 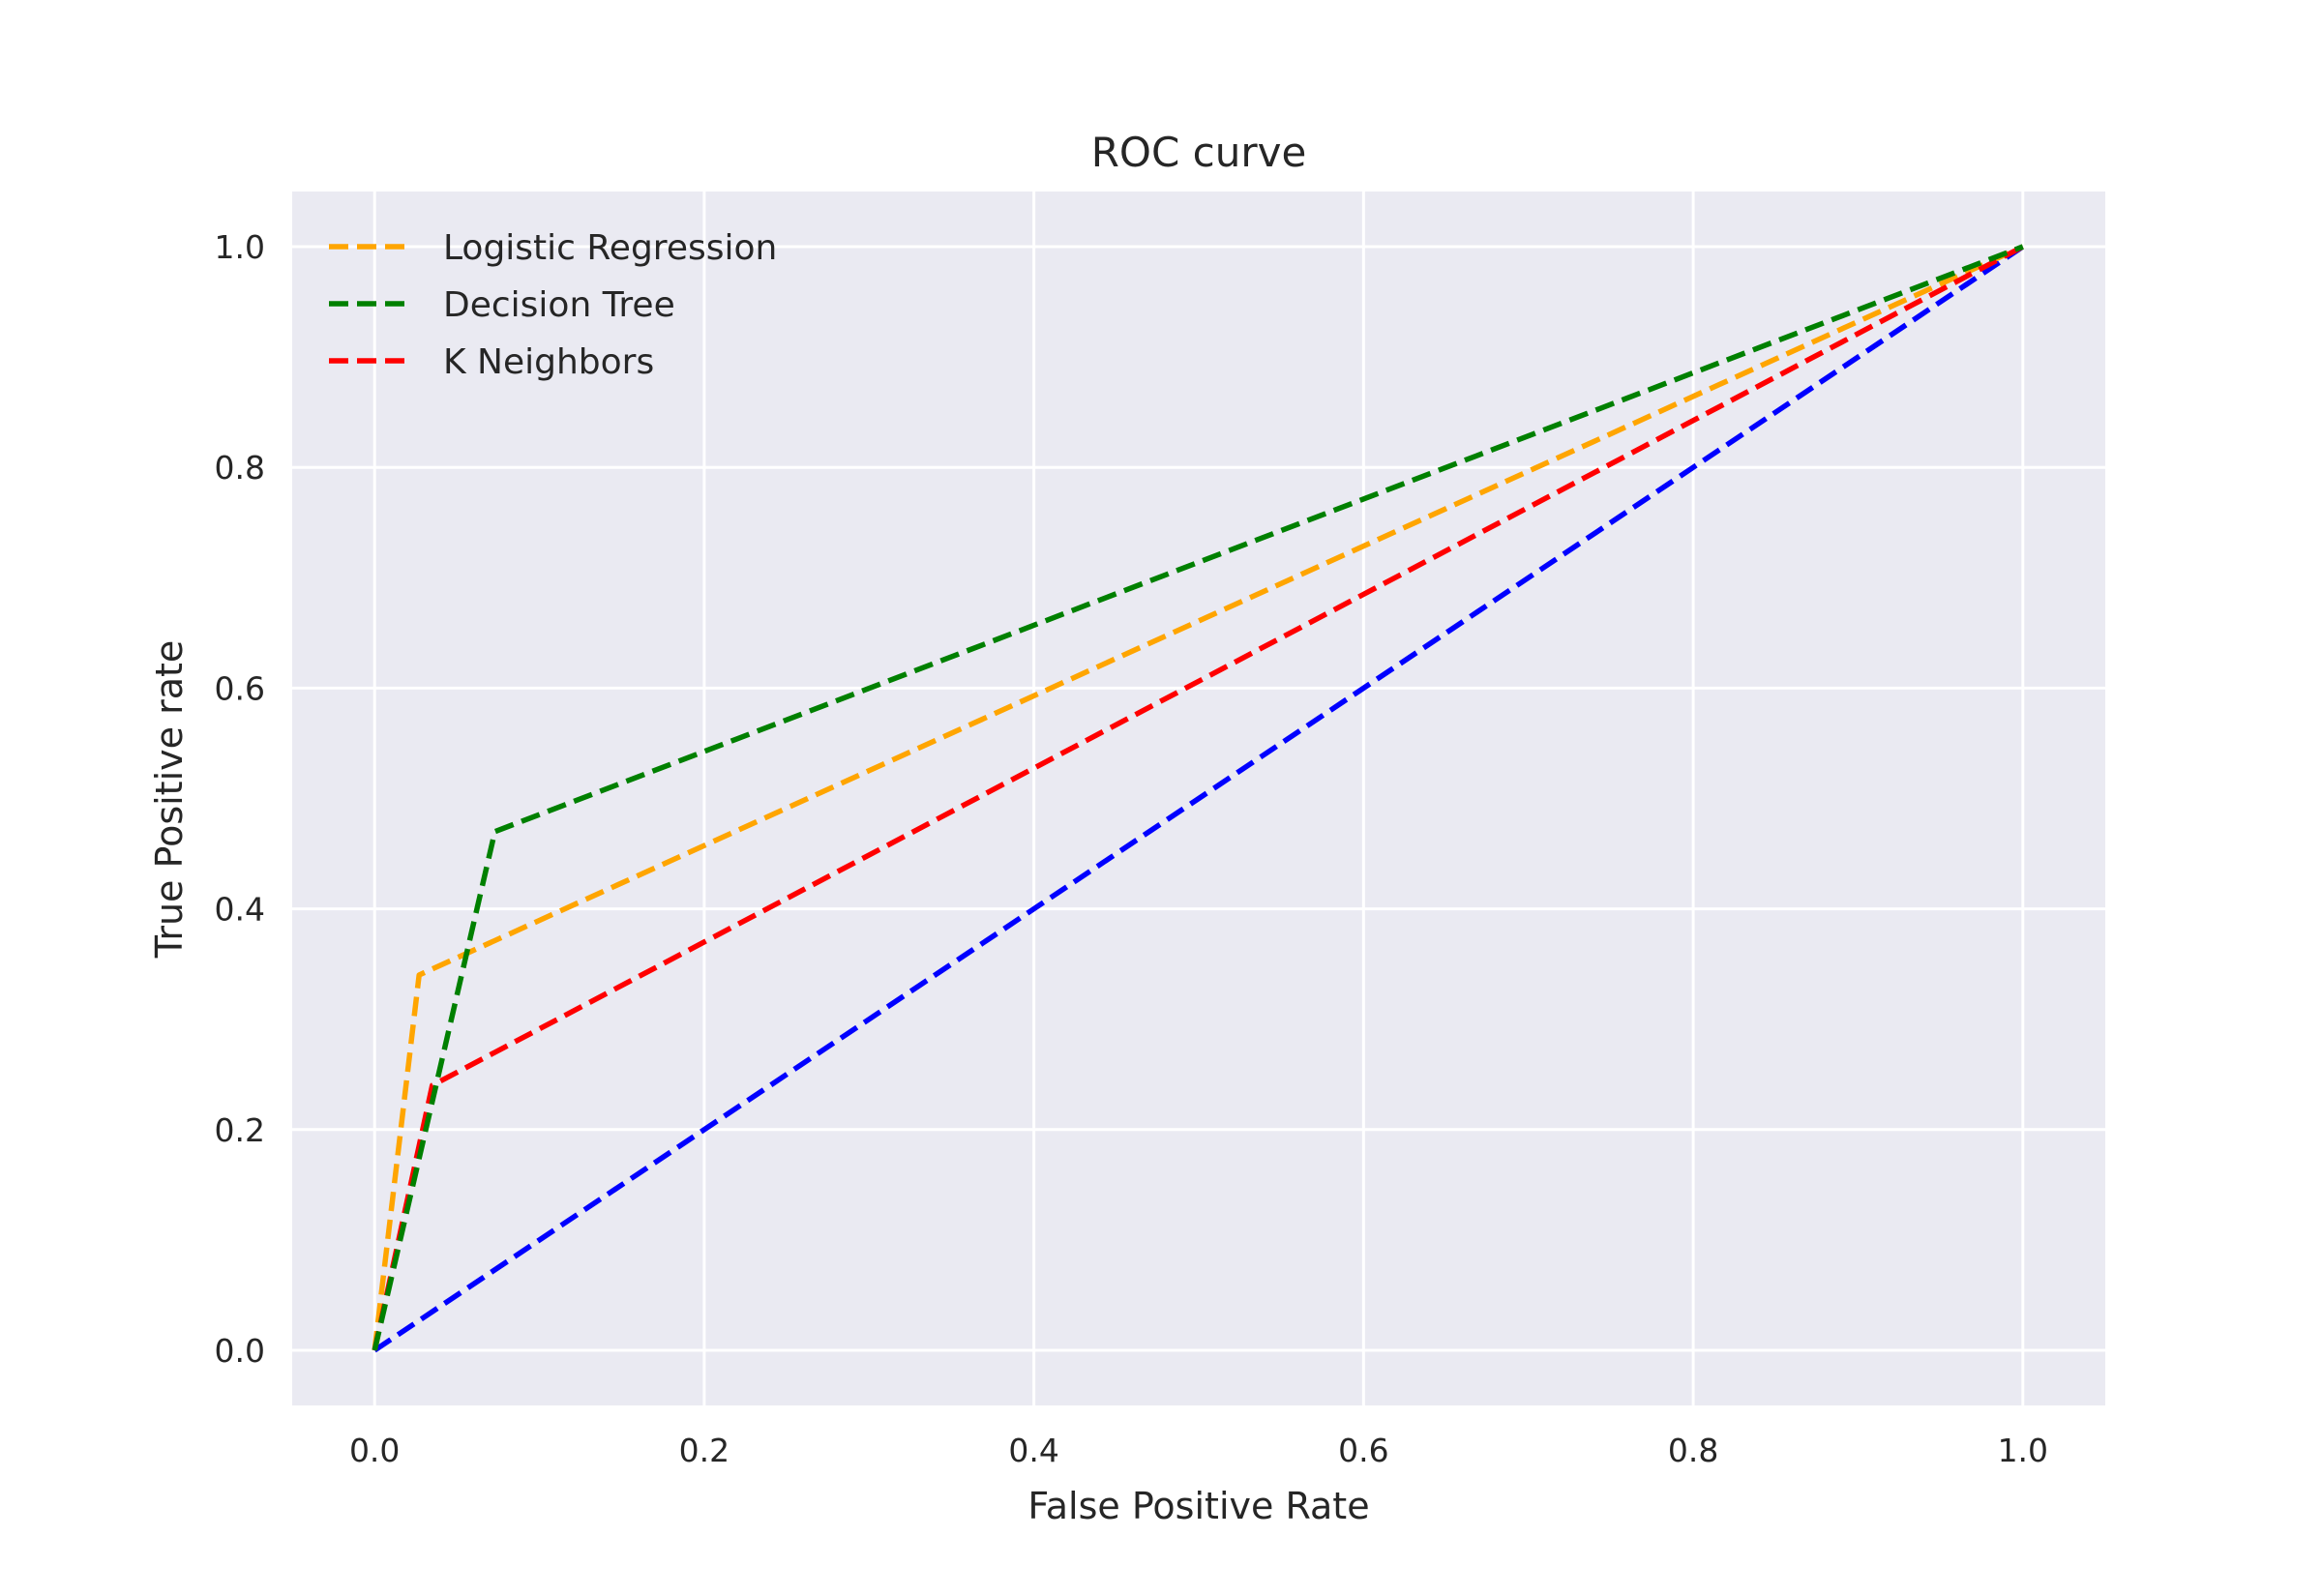 I want to click on x-tick-labels: 0.0 0.2 0.4 0.6 0.8 1.0, so click(x=1198, y=1450).